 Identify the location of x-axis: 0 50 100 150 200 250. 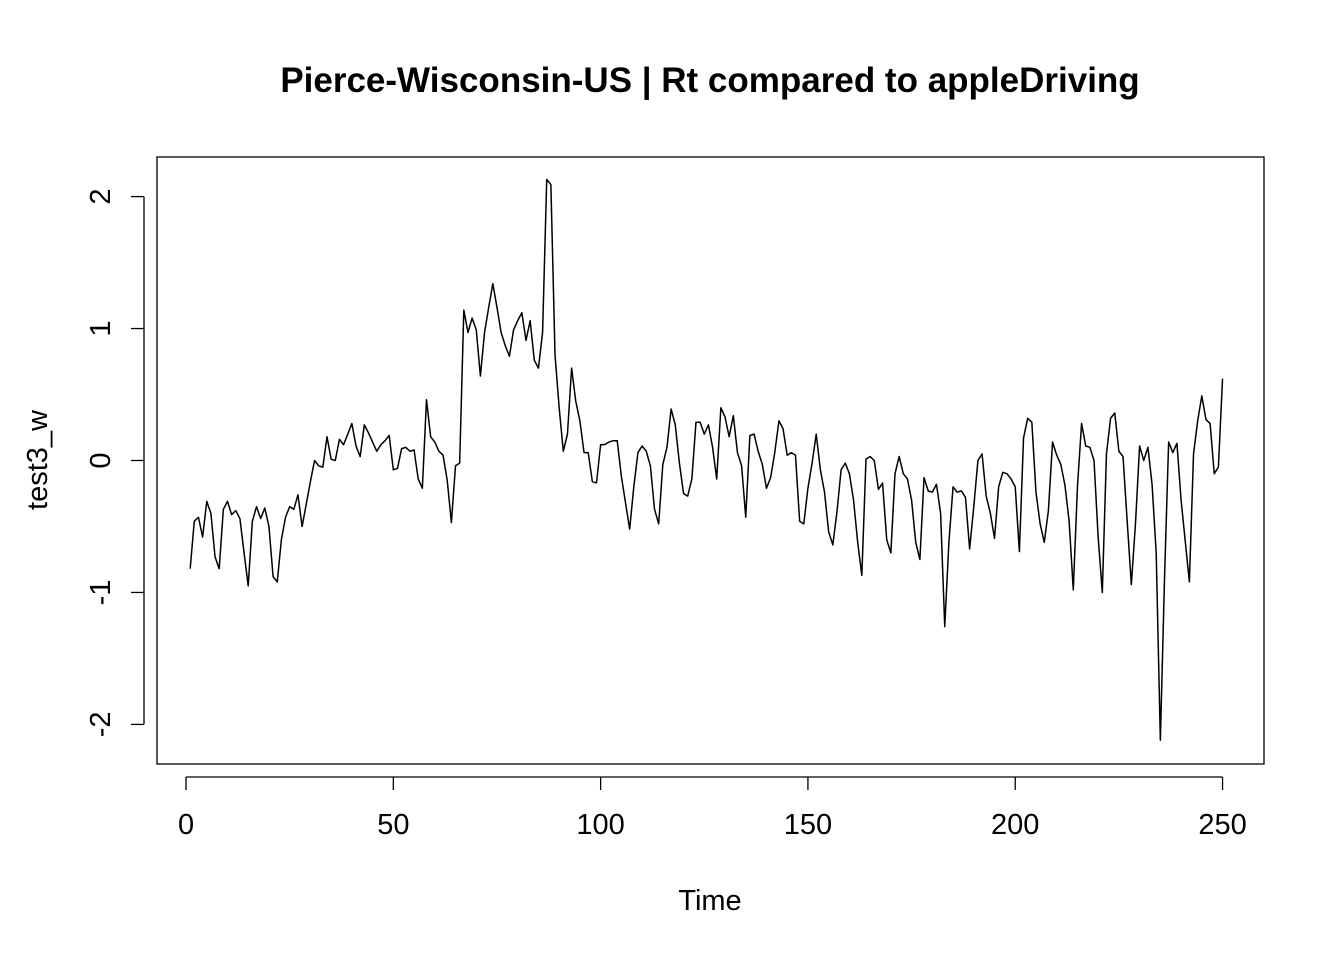
(712, 808).